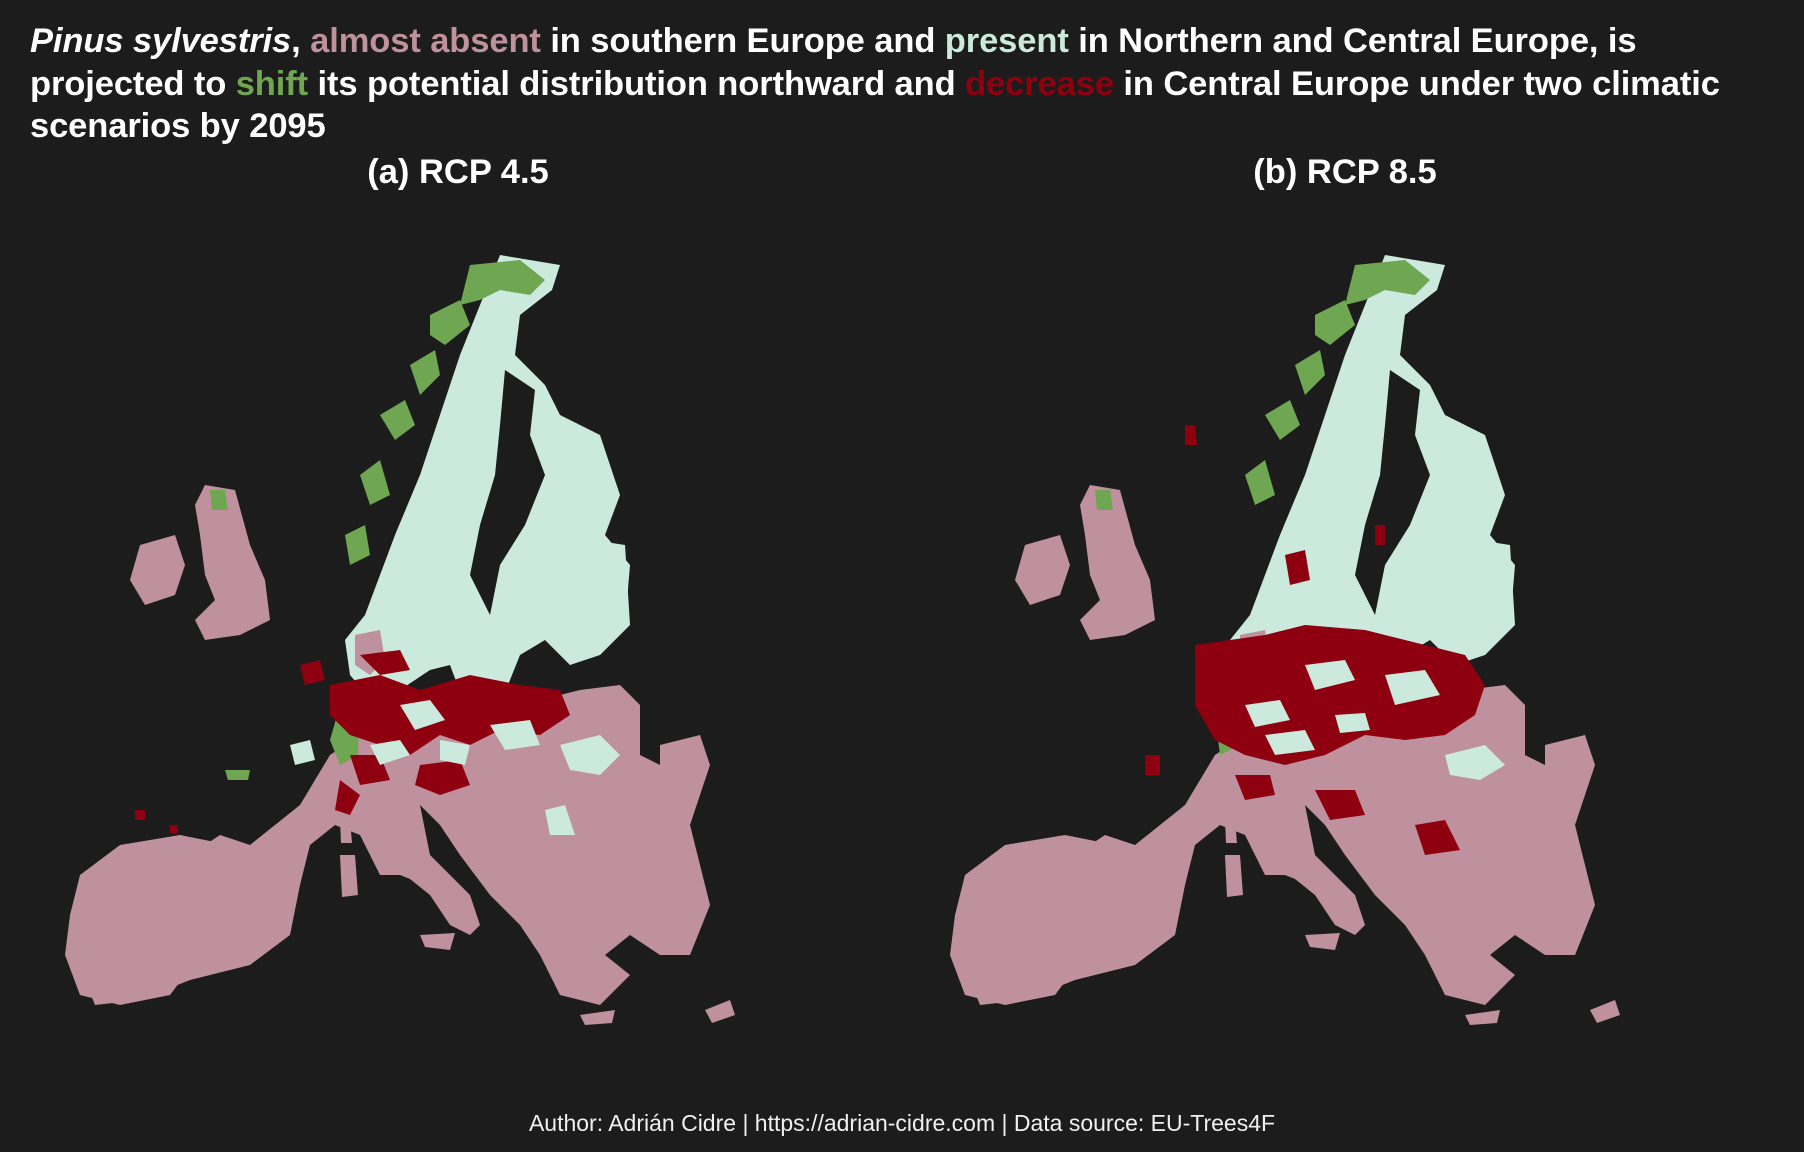 Image resolution: width=1804 pixels, height=1152 pixels. I want to click on title-present: present, so click(1006, 41).